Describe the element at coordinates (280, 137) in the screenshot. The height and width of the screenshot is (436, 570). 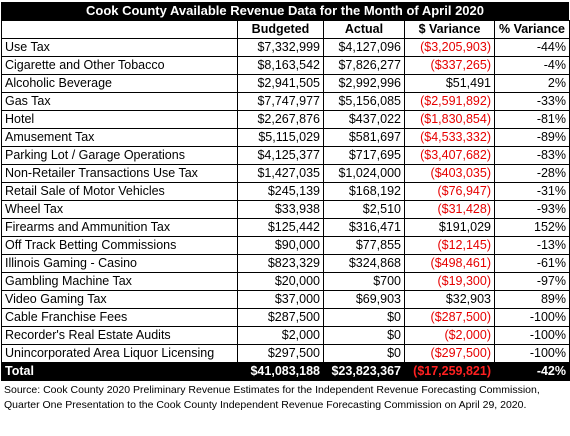
I see `row-budgeted: $5,115,029` at that location.